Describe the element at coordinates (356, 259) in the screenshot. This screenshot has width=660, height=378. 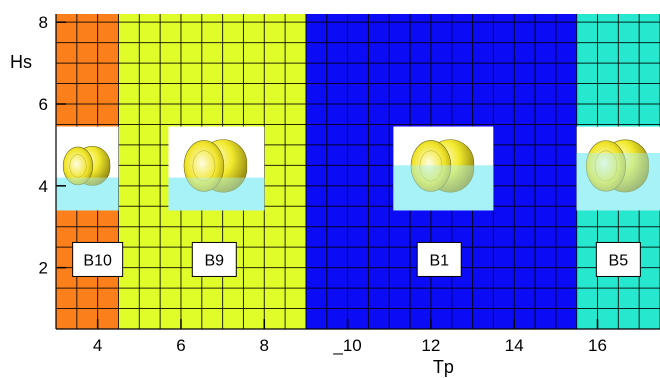
I see `region-labels: B10 B9 B1 B5` at that location.